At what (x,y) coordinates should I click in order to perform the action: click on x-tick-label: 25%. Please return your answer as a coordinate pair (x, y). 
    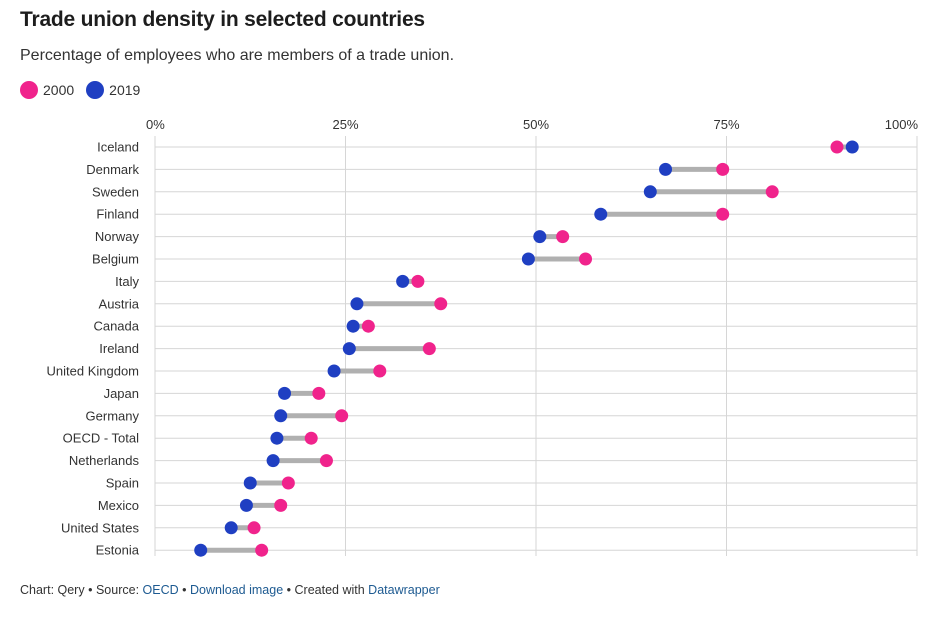
    Looking at the image, I should click on (345, 124).